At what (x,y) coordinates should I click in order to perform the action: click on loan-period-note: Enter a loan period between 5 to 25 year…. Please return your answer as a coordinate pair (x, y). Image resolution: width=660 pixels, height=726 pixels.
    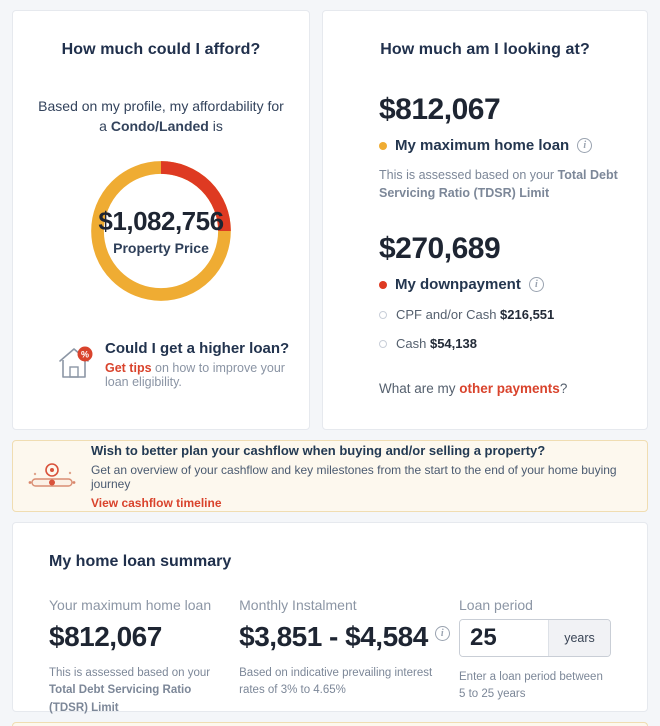
    Looking at the image, I should click on (531, 686).